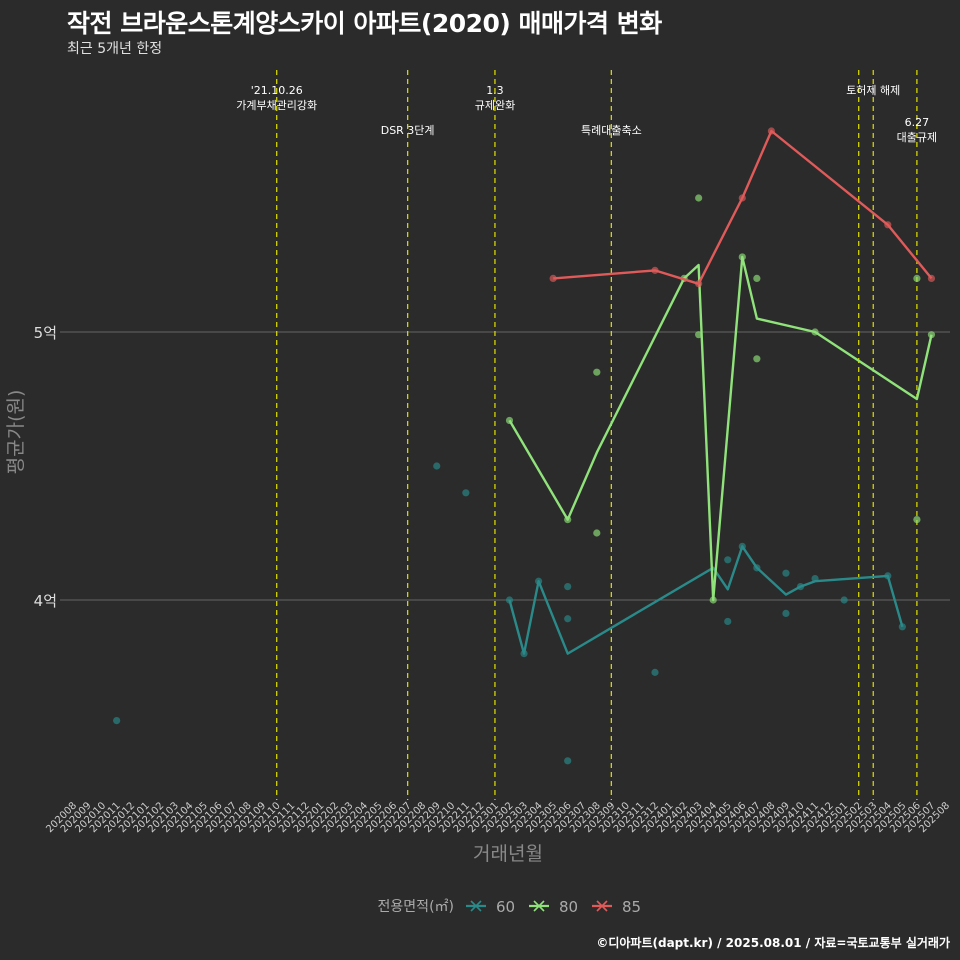 This screenshot has width=960, height=960. Describe the element at coordinates (416, 907) in the screenshot. I see `legend-title: 전용면적(㎡)` at that location.